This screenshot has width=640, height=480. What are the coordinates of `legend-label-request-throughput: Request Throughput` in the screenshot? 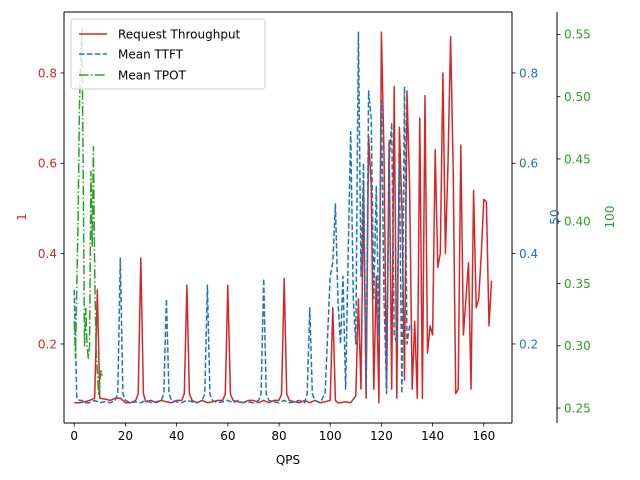 It's located at (179, 35).